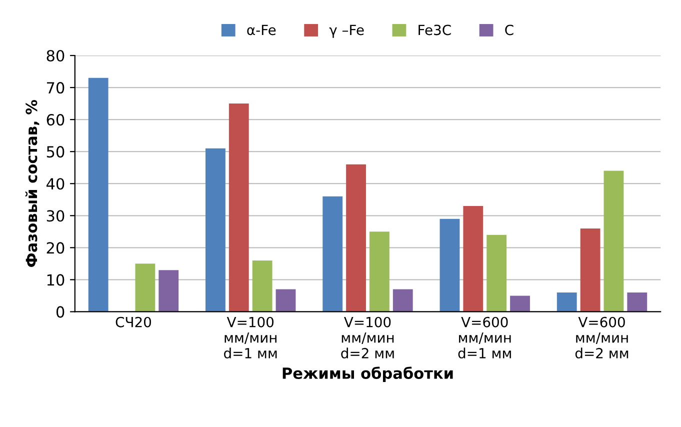 The width and height of the screenshot is (681, 427). What do you see at coordinates (55, 216) in the screenshot?
I see `y-tick-label: 30` at bounding box center [55, 216].